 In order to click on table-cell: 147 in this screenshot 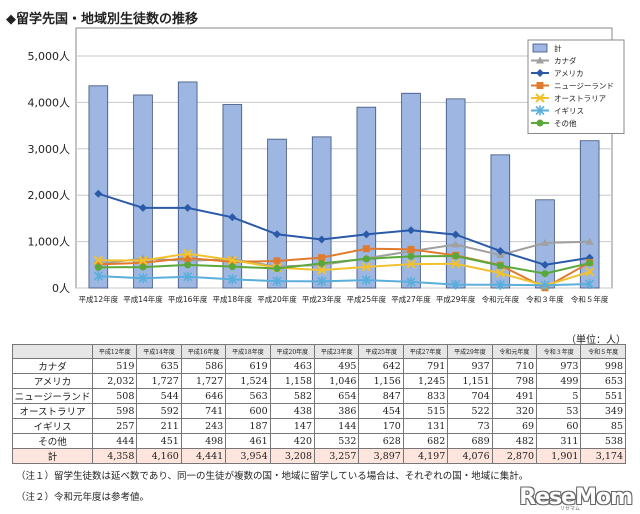, I will do `click(292, 426)`.